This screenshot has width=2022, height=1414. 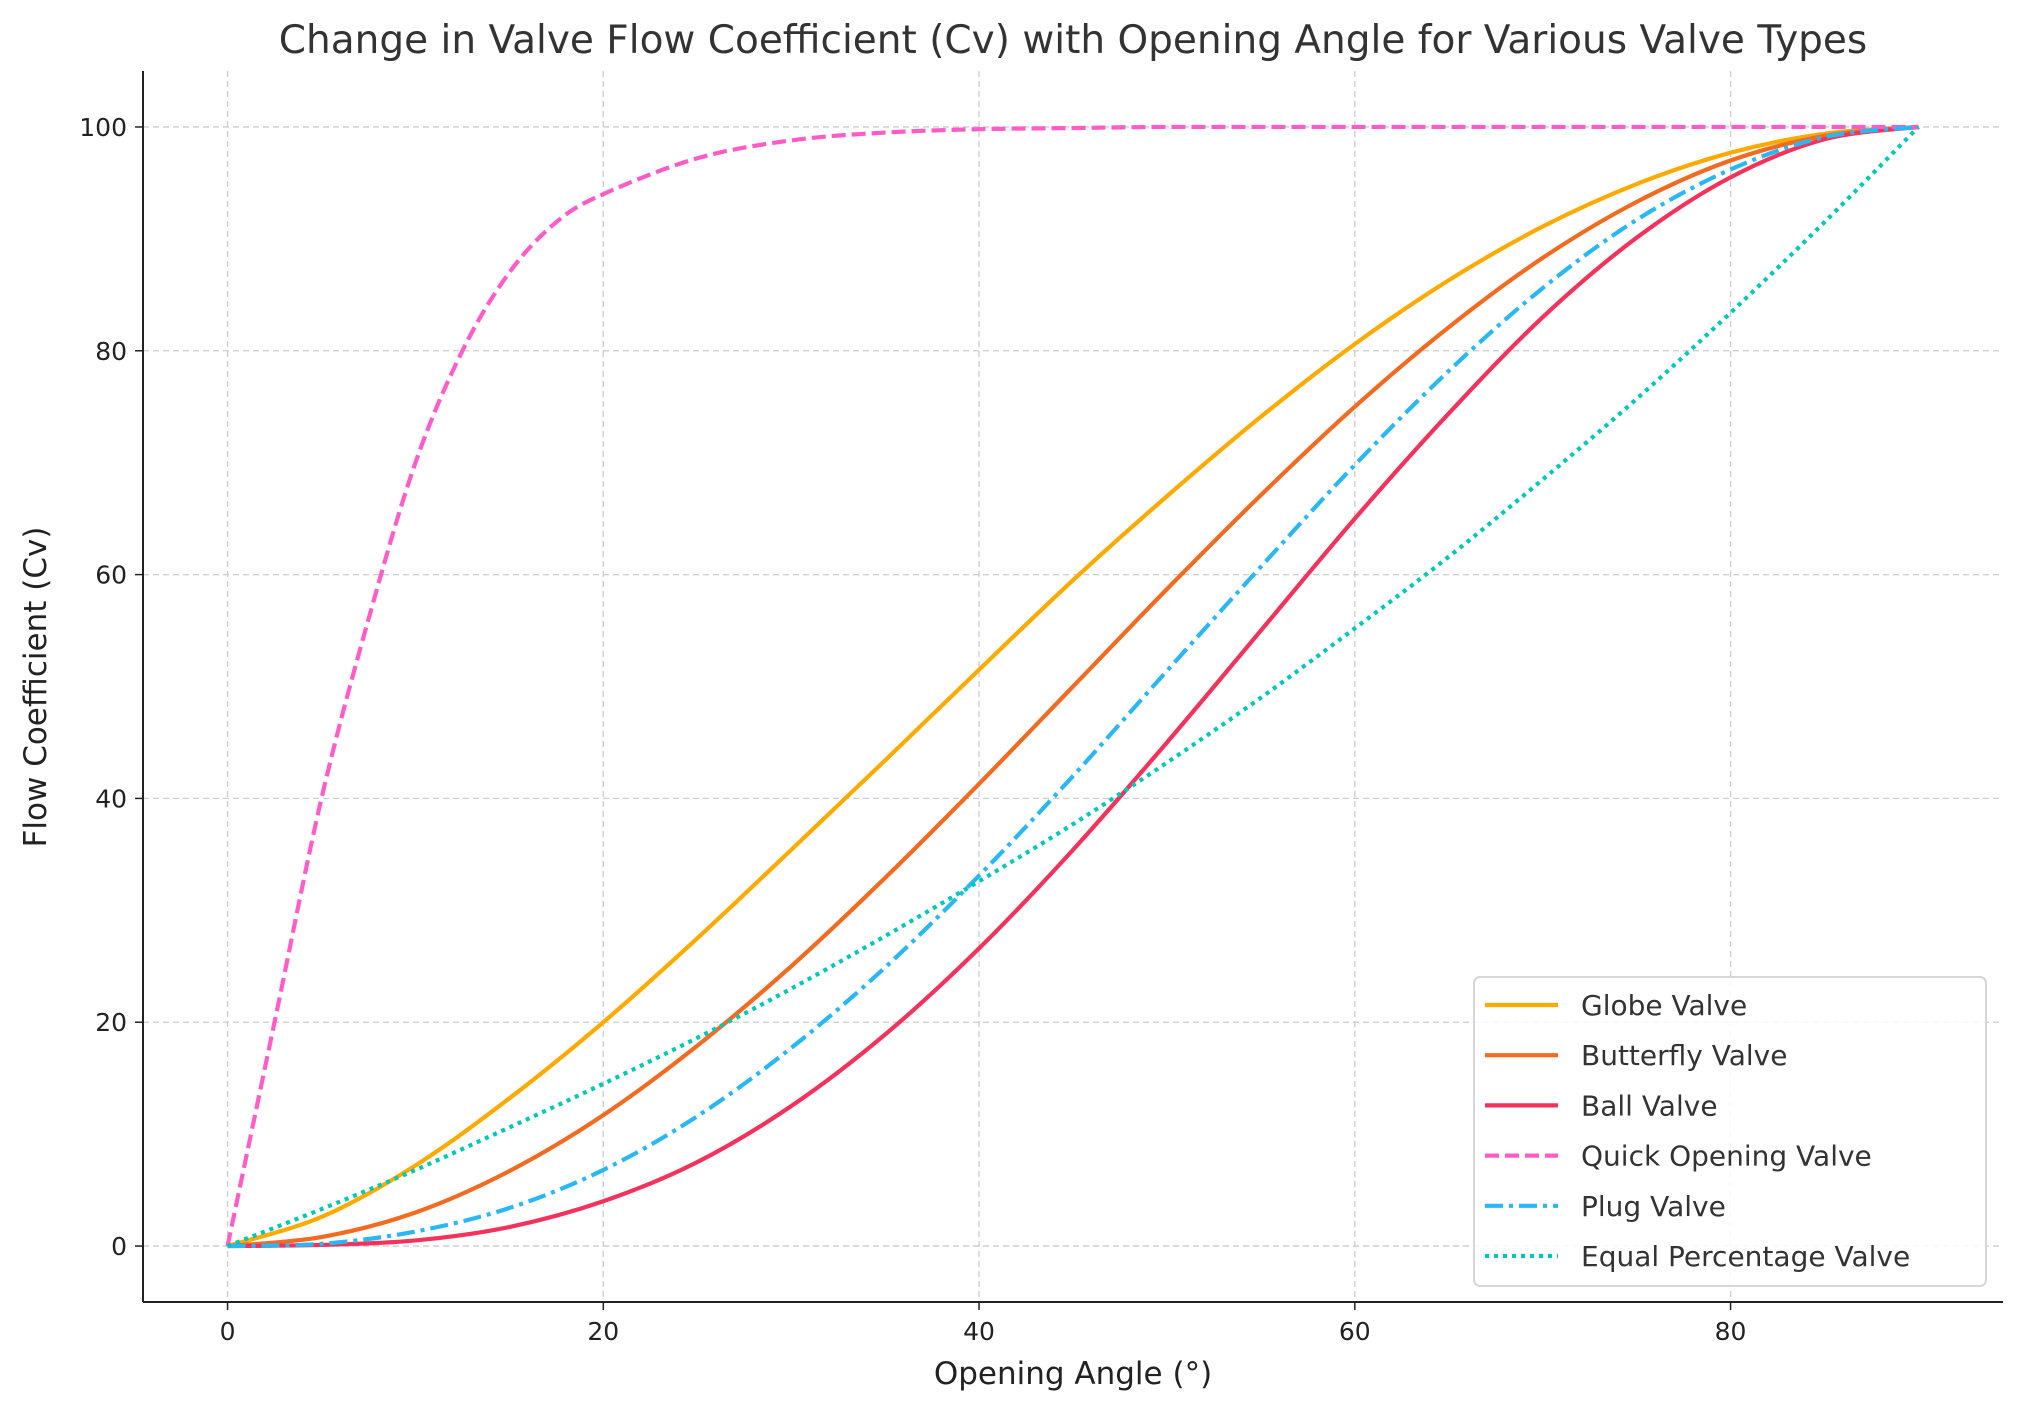 What do you see at coordinates (111, 575) in the screenshot?
I see `y-tick-label: 60` at bounding box center [111, 575].